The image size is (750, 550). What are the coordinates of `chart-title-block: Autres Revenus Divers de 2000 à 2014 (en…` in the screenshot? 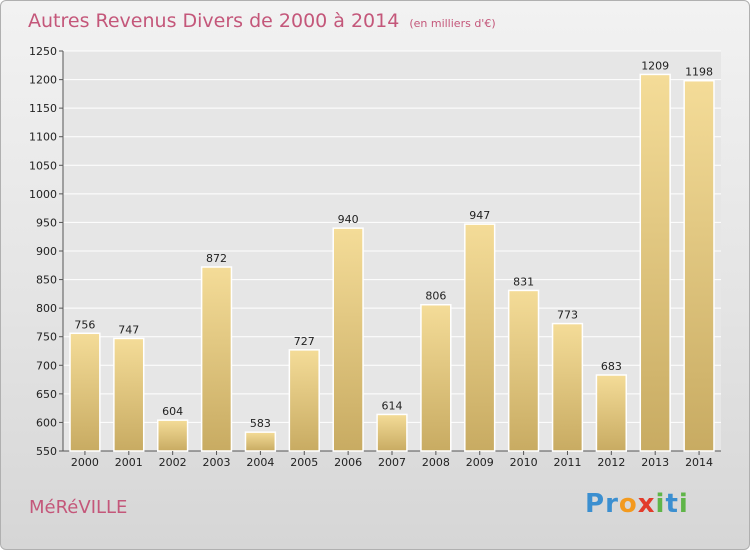 It's located at (262, 21).